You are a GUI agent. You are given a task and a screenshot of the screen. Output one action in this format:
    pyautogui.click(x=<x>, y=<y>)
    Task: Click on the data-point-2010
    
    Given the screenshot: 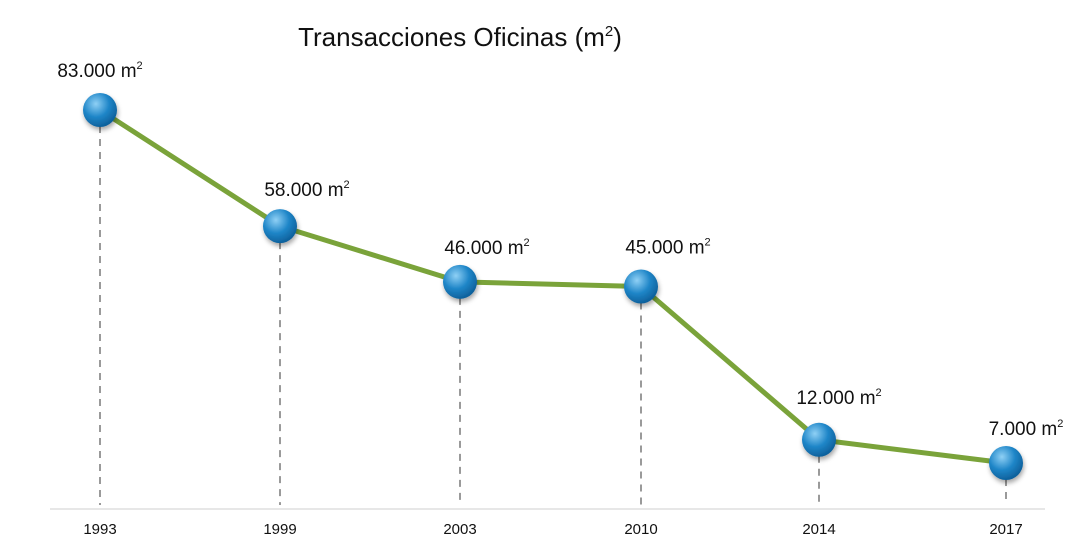 What is the action you would take?
    pyautogui.click(x=641, y=286)
    